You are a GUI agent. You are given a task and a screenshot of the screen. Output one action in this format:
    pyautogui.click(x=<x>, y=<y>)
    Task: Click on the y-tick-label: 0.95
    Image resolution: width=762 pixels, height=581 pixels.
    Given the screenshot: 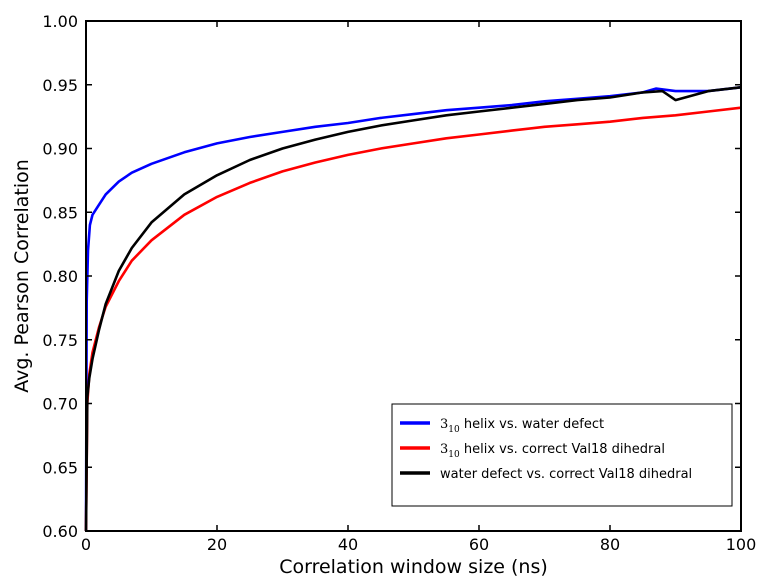 What is the action you would take?
    pyautogui.click(x=60, y=85)
    